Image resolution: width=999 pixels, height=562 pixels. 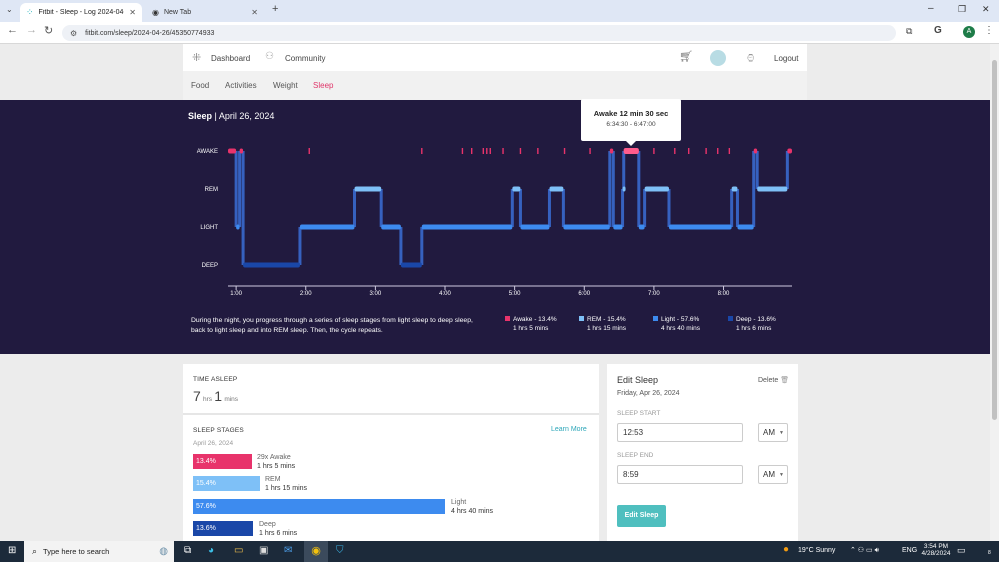 I want to click on subnav-food: Food, so click(x=200, y=85).